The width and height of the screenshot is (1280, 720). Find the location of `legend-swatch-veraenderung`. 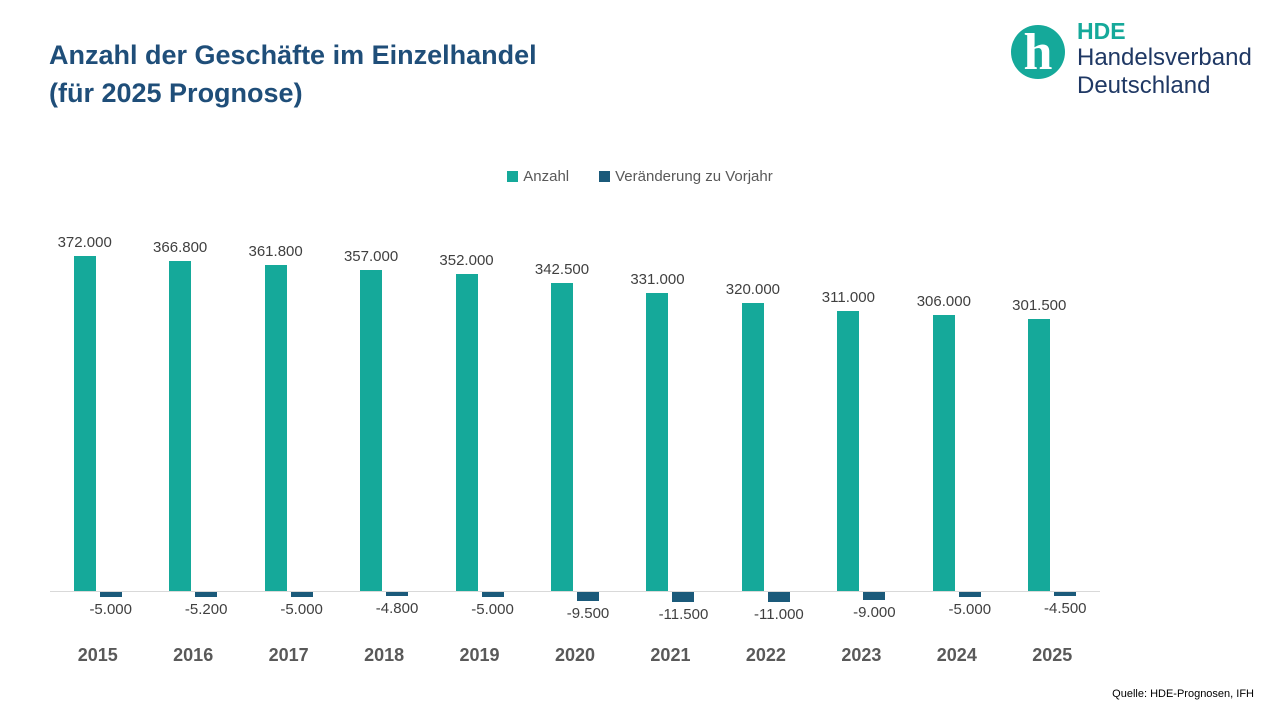

legend-swatch-veraenderung is located at coordinates (605, 176).